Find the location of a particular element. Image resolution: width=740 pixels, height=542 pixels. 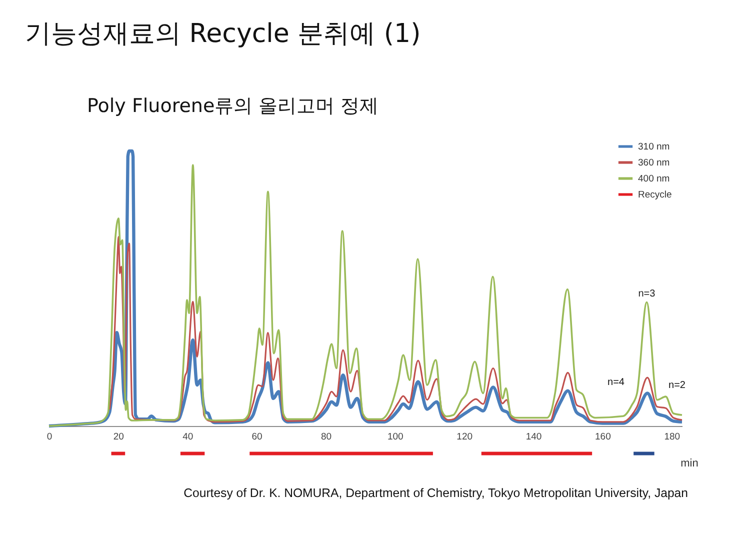

annotation: n=2 is located at coordinates (677, 385).